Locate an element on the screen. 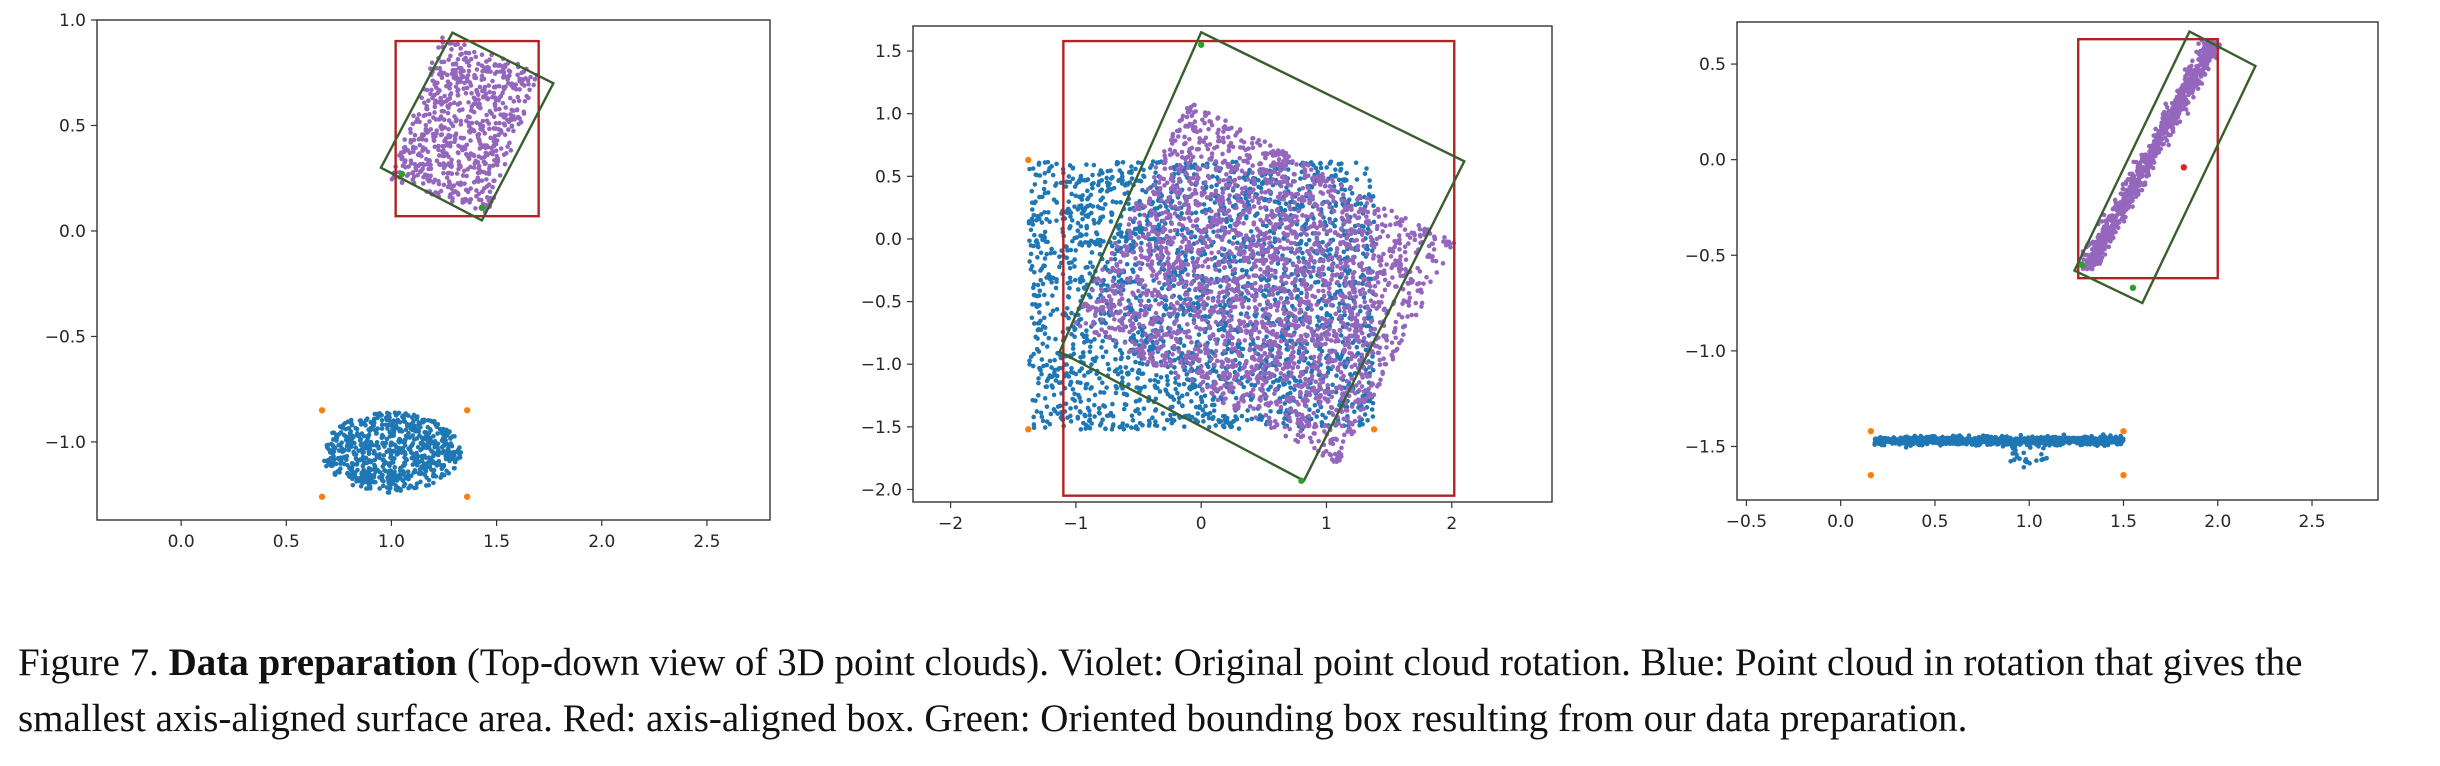 This screenshot has height=766, width=2440. x-tick-label: 2 is located at coordinates (1451, 524).